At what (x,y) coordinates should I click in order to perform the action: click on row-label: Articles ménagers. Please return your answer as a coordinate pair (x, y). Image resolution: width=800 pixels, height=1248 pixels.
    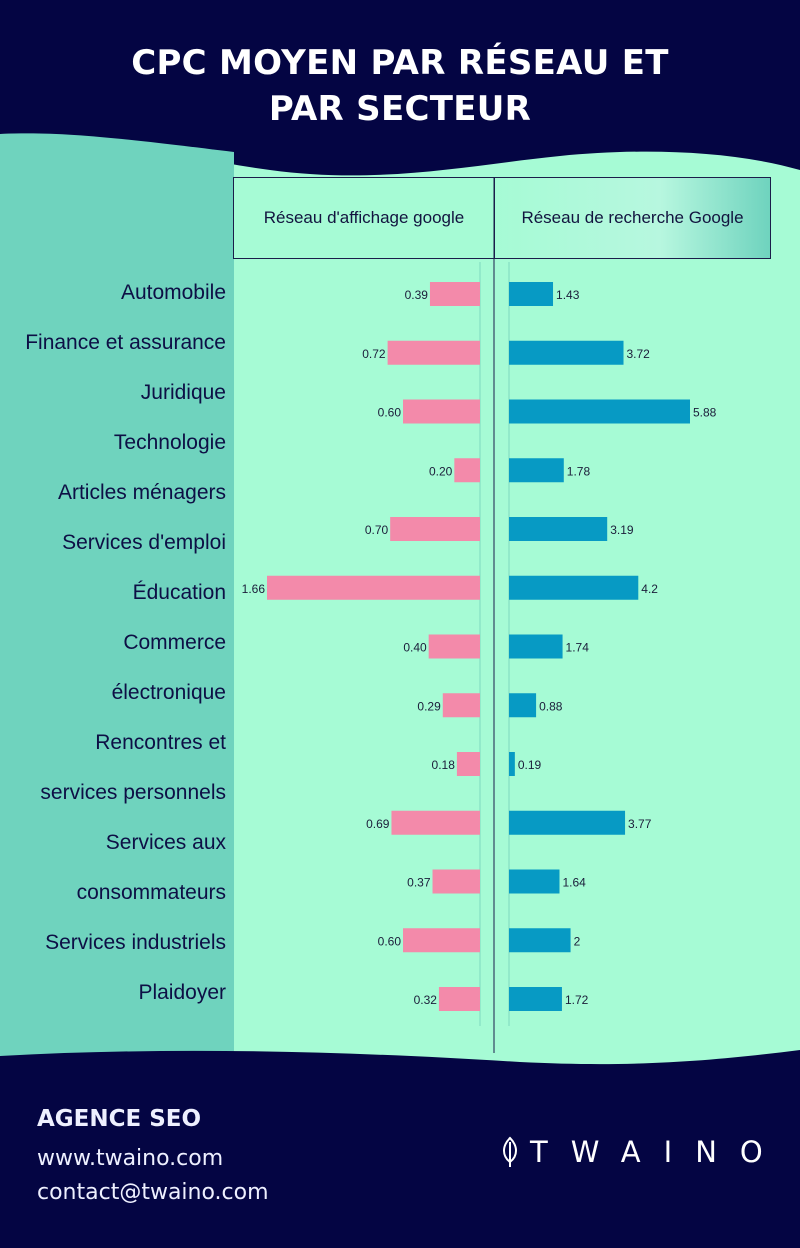
    Looking at the image, I should click on (141, 492).